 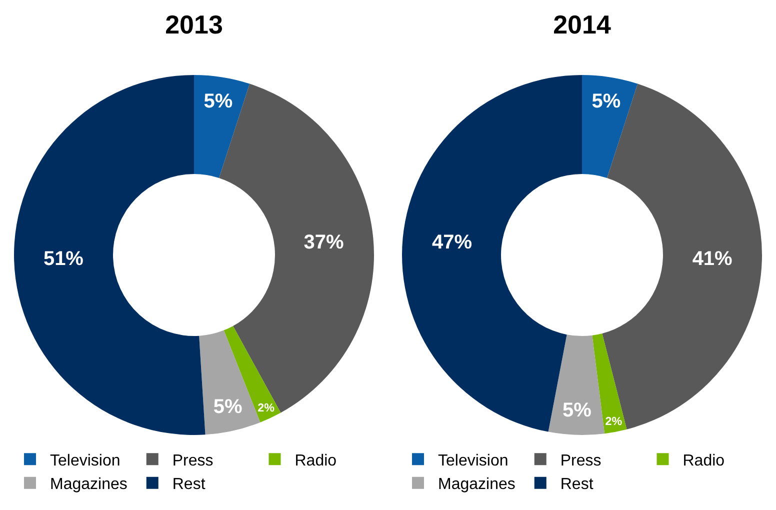 I want to click on chart-title: 2013, so click(x=194, y=25).